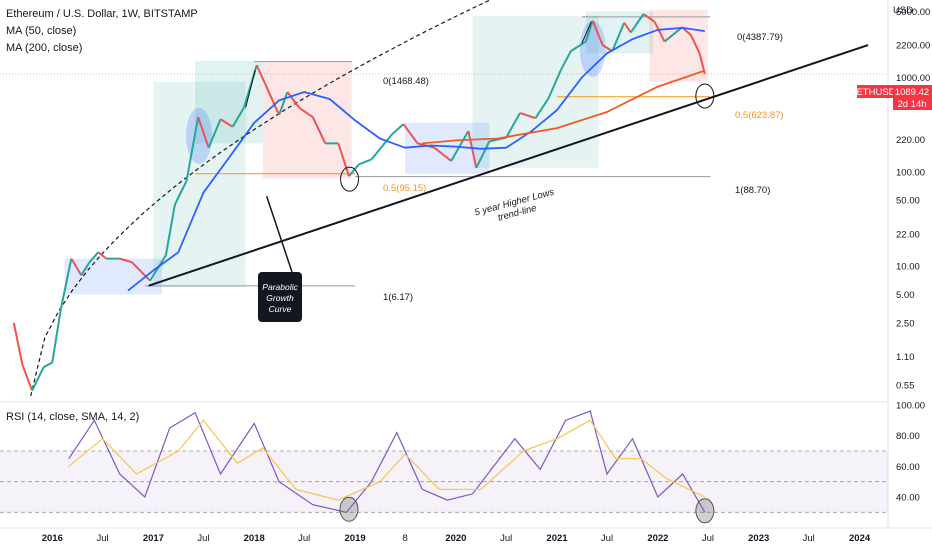 This screenshot has width=932, height=550. I want to click on callout-line-3: Curve, so click(280, 309).